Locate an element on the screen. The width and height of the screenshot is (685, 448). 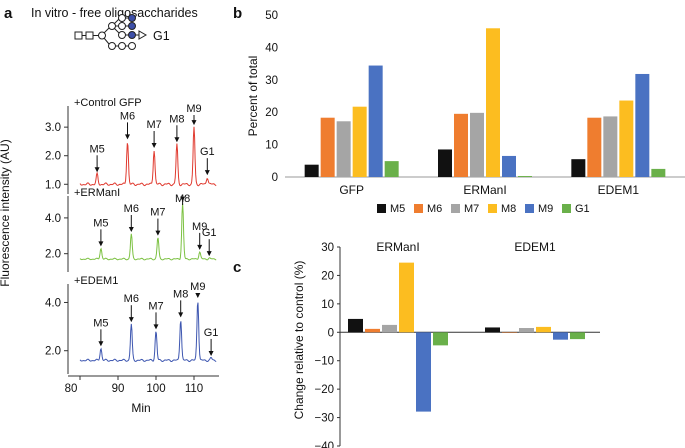
panel-b-y-tick-label: 0 is located at coordinates (275, 178).